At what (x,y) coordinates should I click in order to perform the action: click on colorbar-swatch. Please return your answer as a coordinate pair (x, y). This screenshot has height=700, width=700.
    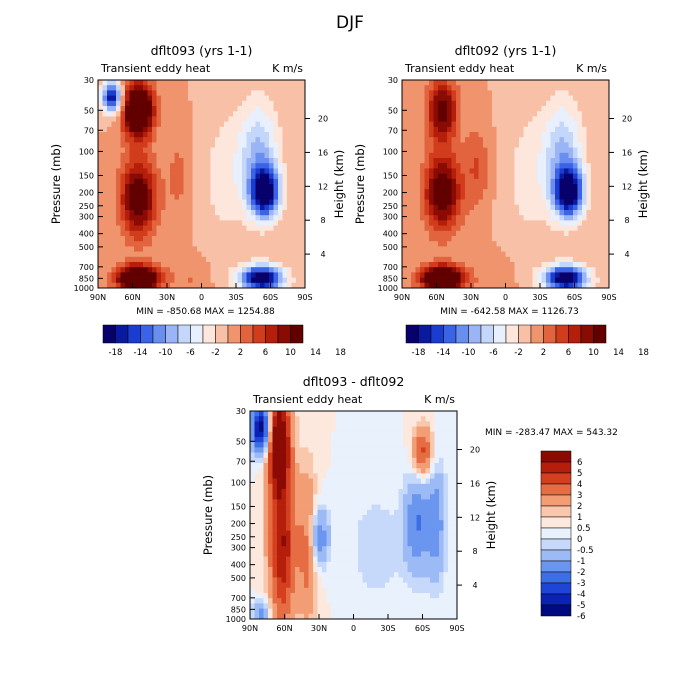
    Looking at the image, I should click on (222, 334).